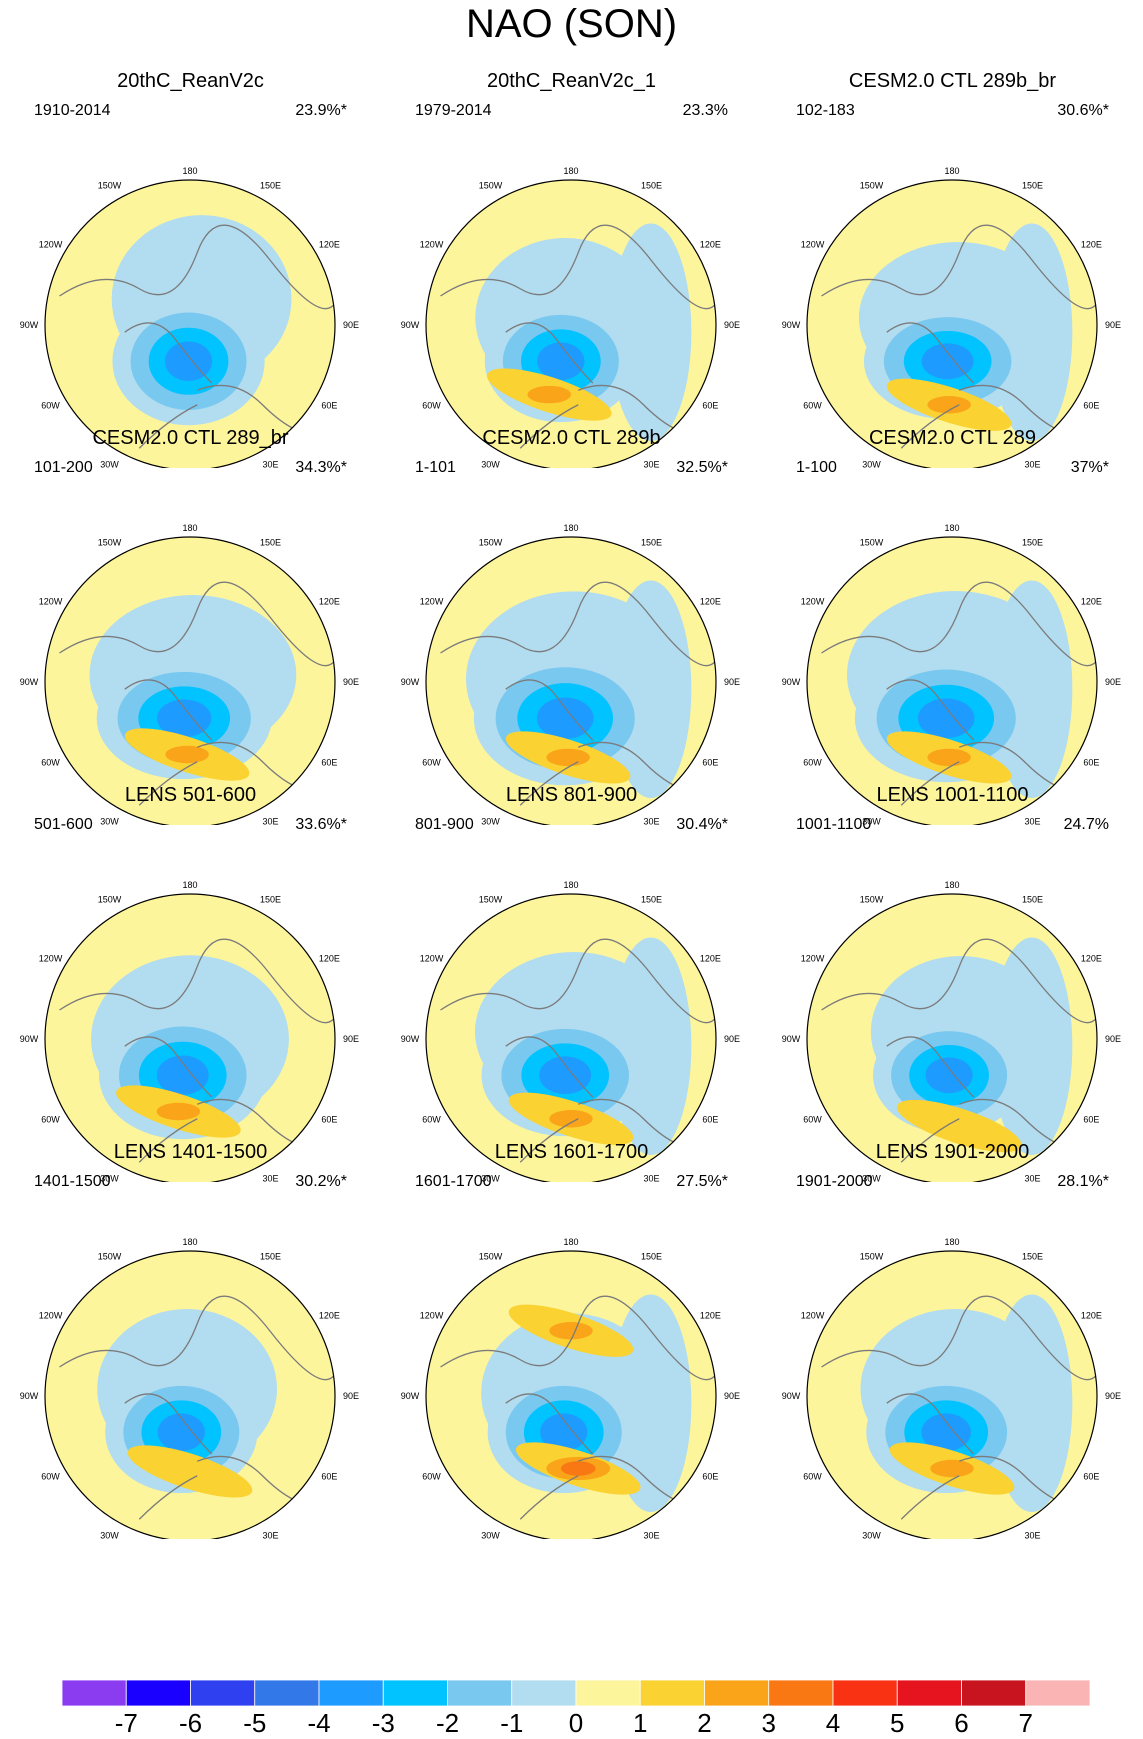 Image resolution: width=1143 pixels, height=1739 pixels. What do you see at coordinates (319, 1723) in the screenshot?
I see `colorbar-tick-label: -4` at bounding box center [319, 1723].